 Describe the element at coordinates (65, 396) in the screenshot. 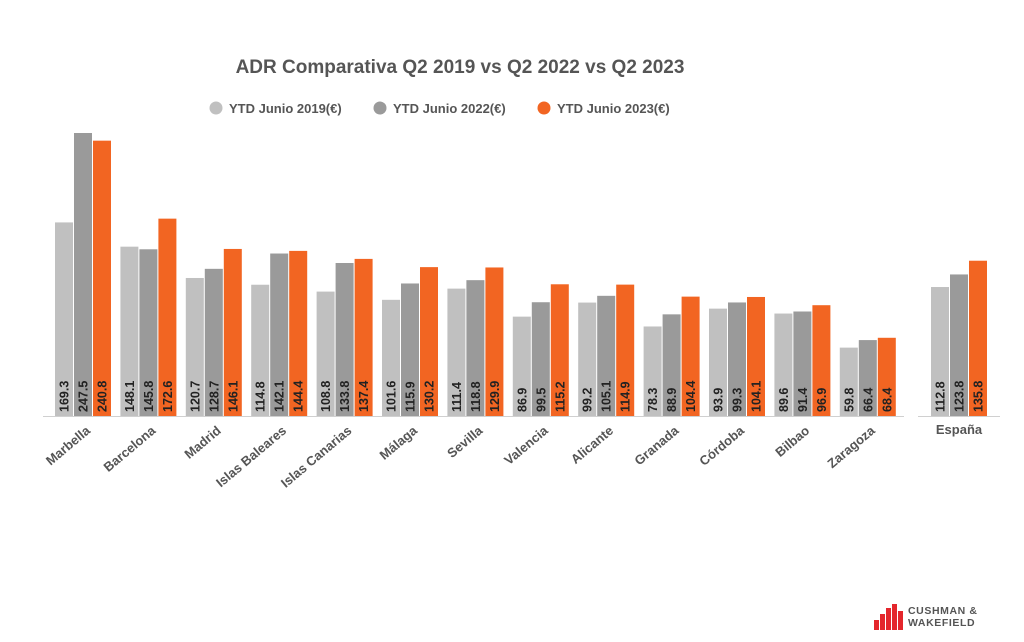

I see `data-label-1-1: 169.3` at that location.